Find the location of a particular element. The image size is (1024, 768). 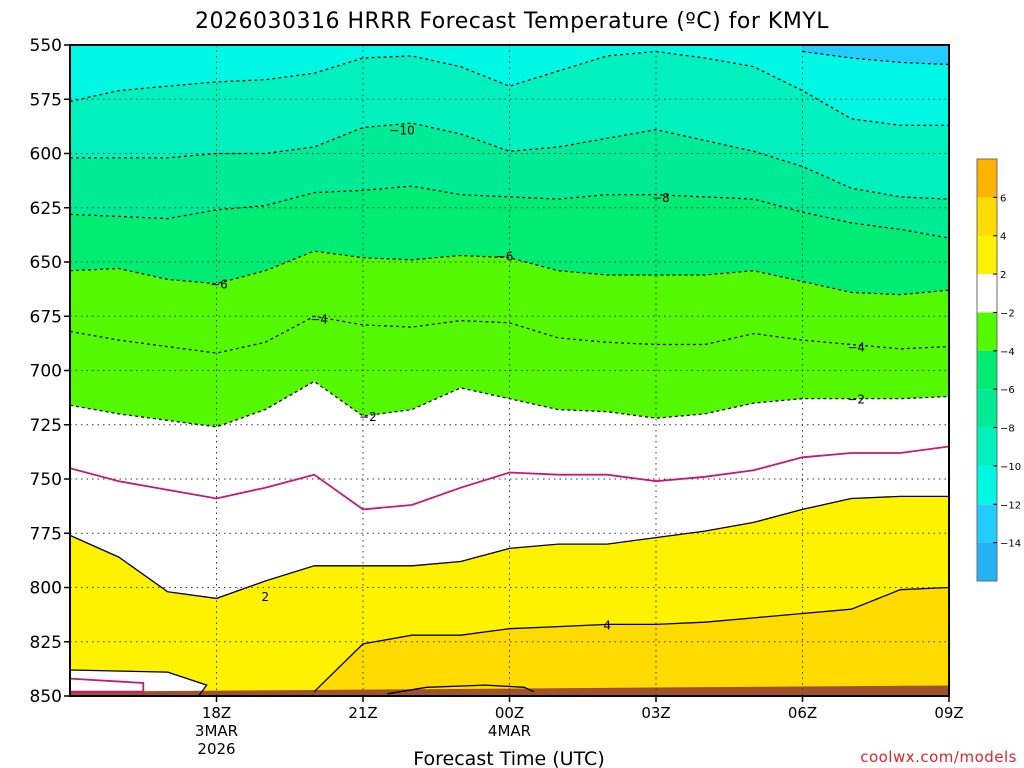

contour--6 is located at coordinates (509, 273).